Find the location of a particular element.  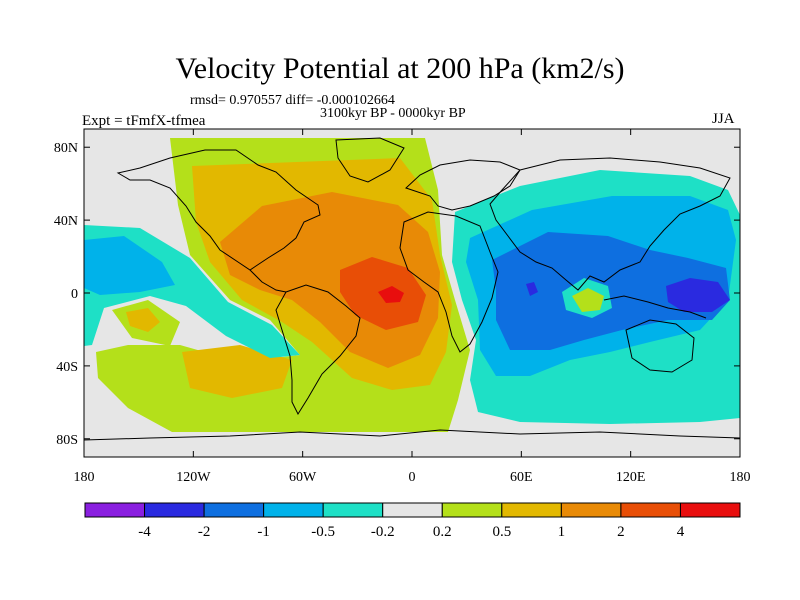

colorbar-label: -0.5 is located at coordinates (323, 532).